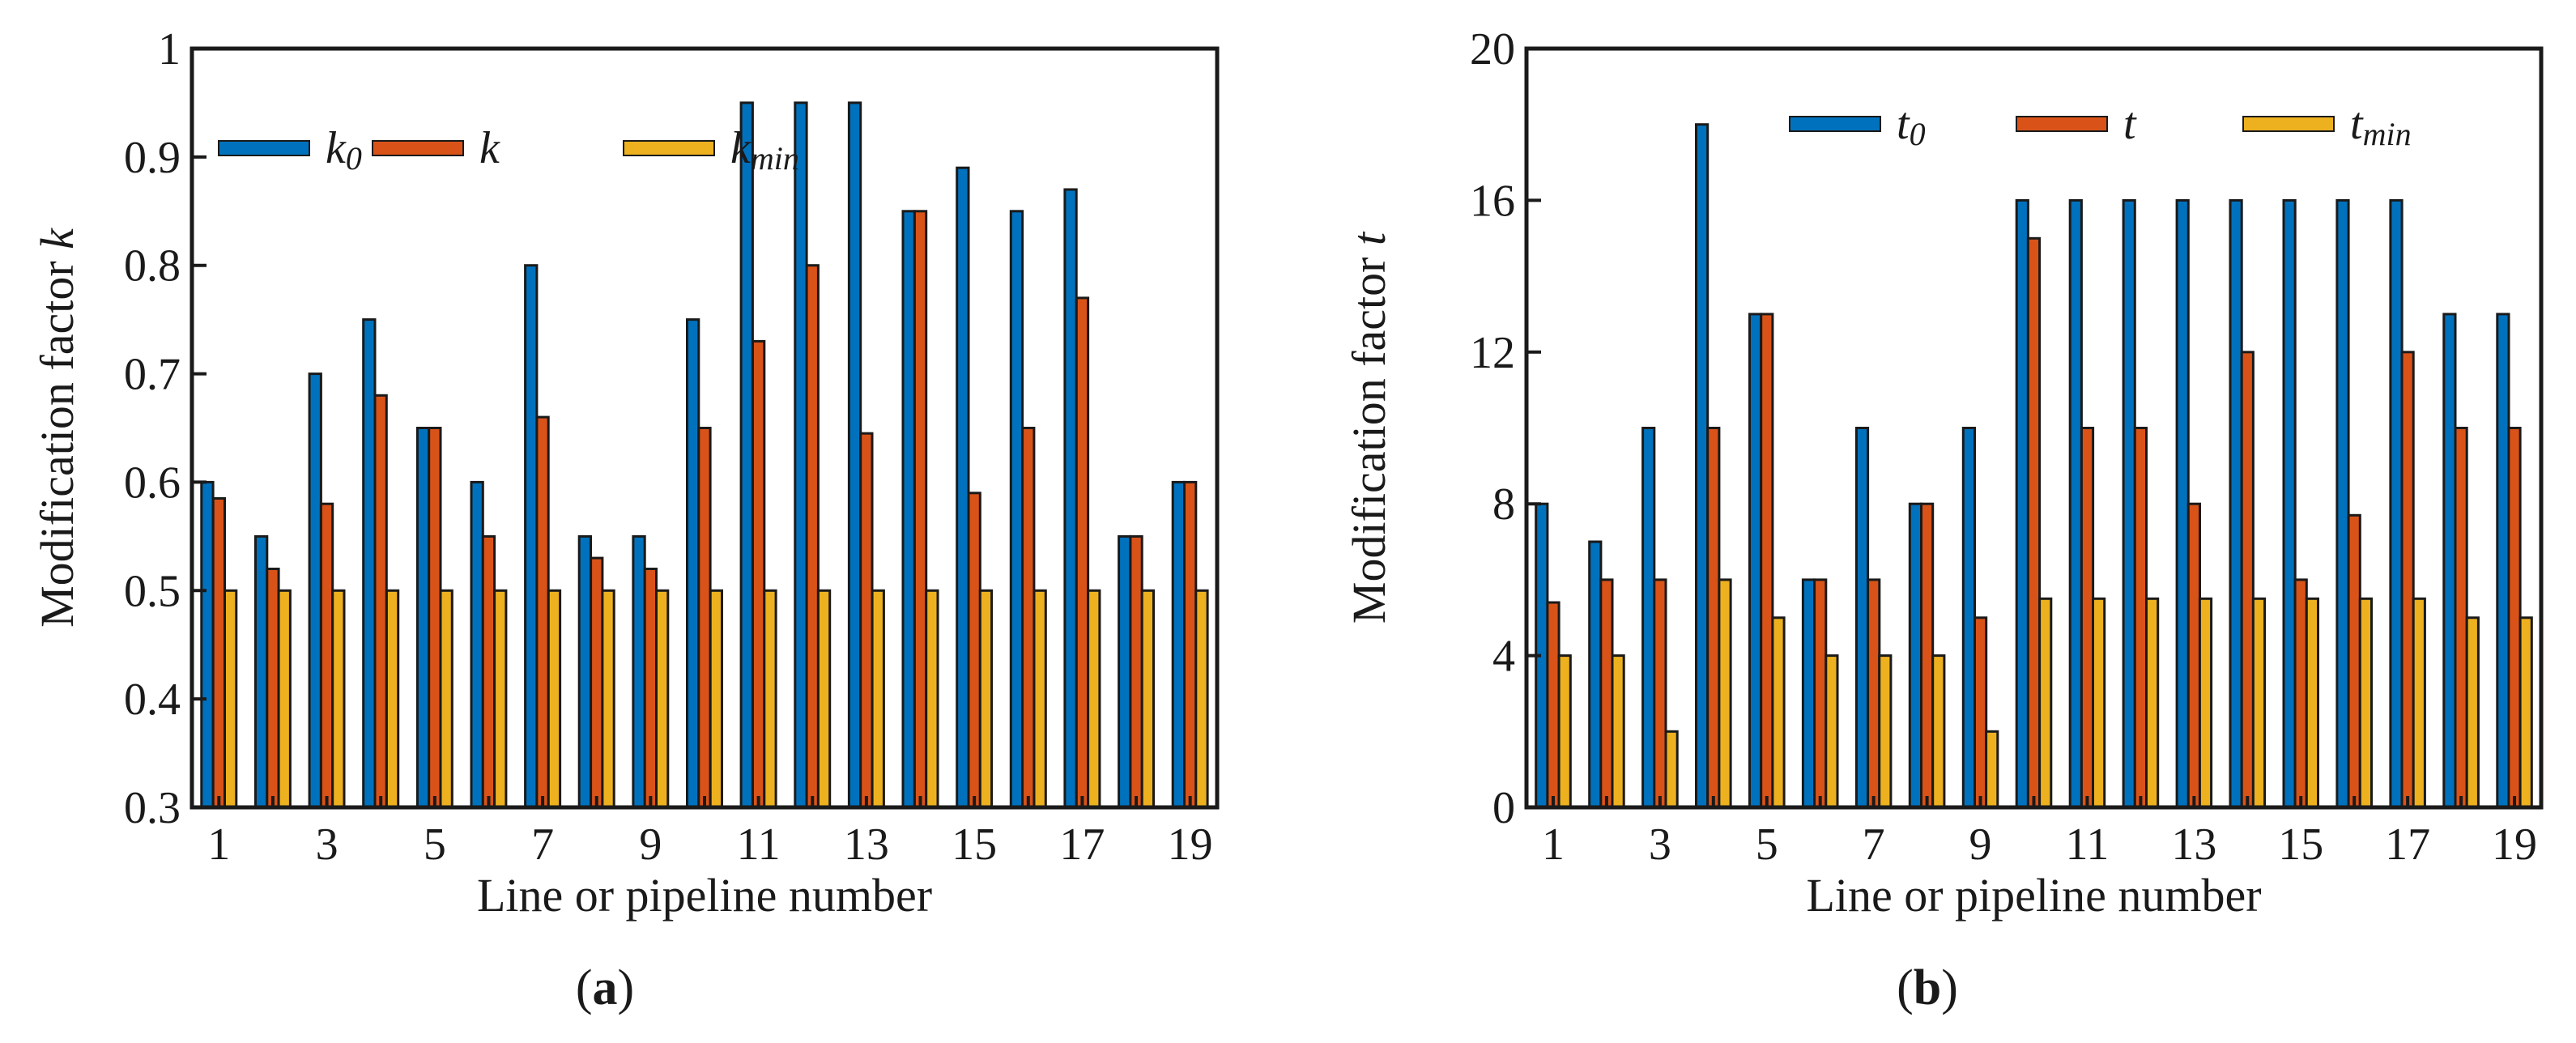 The image size is (2576, 1043). I want to click on panel-b-xtick-label: 1, so click(1553, 845).